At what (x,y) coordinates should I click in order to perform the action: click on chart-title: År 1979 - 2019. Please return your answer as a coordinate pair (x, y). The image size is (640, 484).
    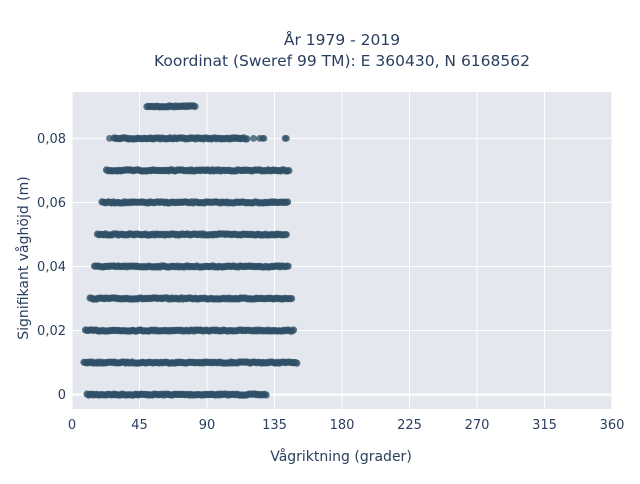
    Looking at the image, I should click on (342, 39).